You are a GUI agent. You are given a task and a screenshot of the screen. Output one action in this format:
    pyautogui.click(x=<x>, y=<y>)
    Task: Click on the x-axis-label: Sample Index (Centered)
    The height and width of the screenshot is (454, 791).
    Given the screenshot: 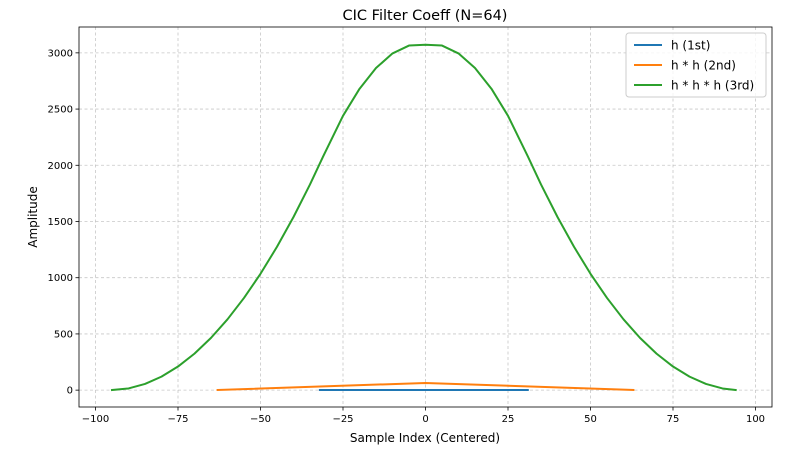 What is the action you would take?
    pyautogui.click(x=425, y=438)
    